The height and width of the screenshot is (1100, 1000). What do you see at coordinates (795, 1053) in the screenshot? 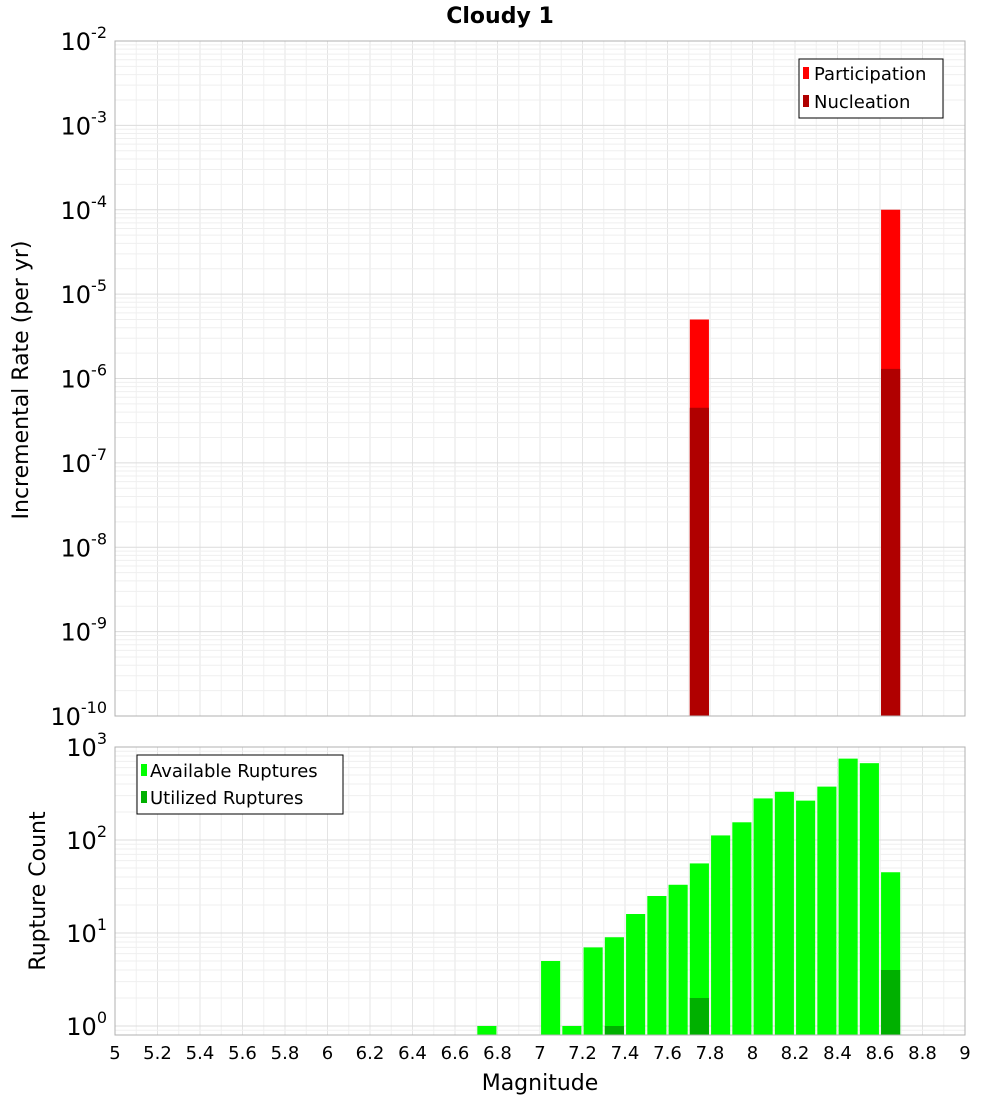
I see `x-tick-label: 8.2` at bounding box center [795, 1053].